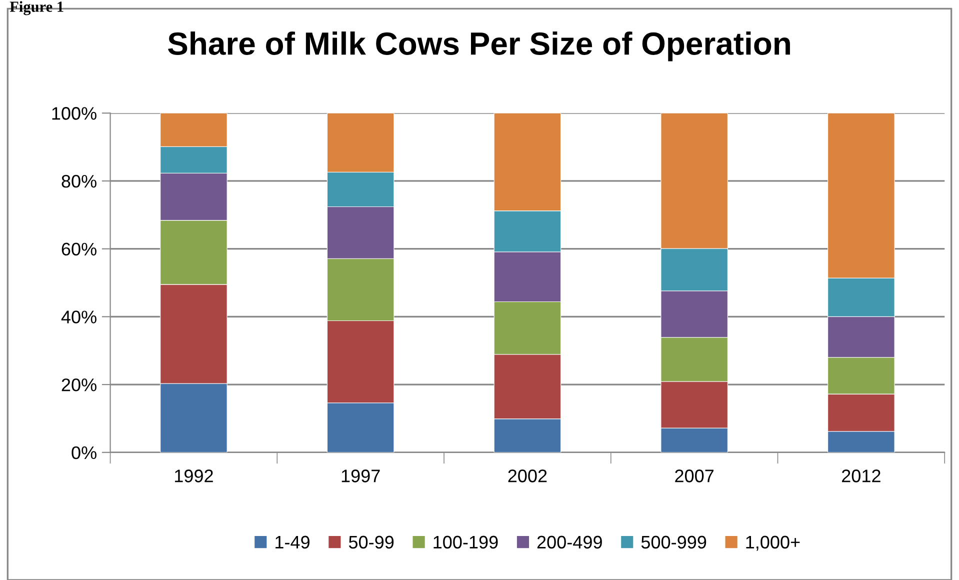  Describe the element at coordinates (194, 476) in the screenshot. I see `x-tick-label: 1992` at that location.